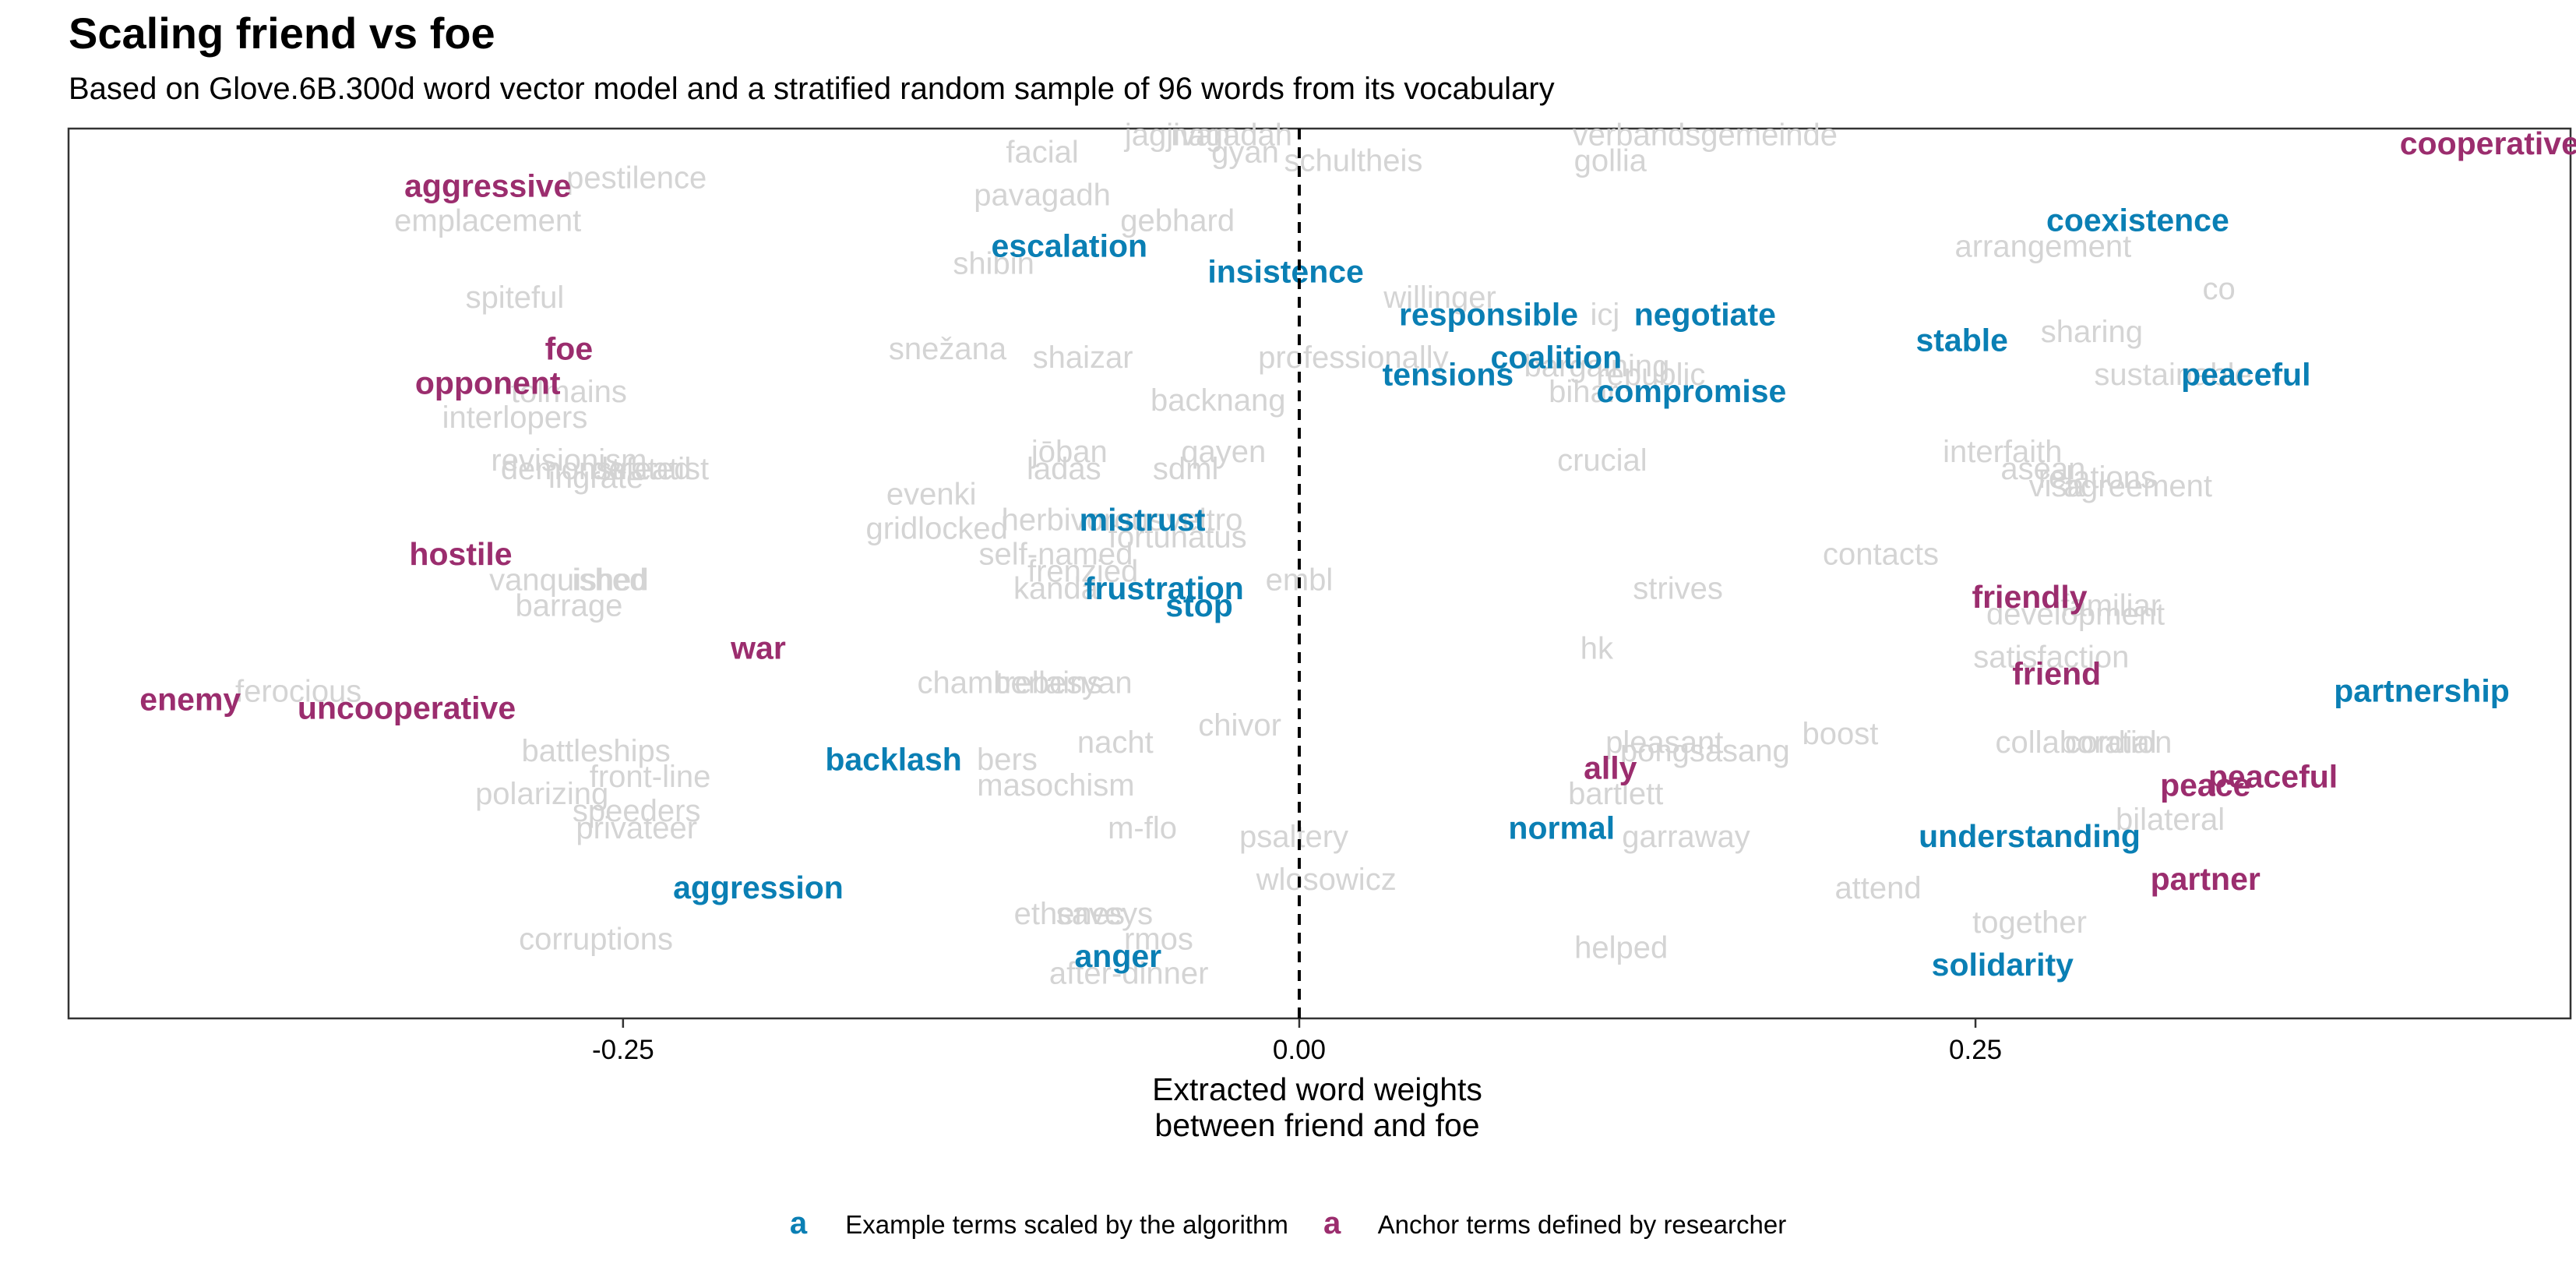 This screenshot has height=1288, width=2576. What do you see at coordinates (1616, 794) in the screenshot?
I see `word-label-103: bartlett` at bounding box center [1616, 794].